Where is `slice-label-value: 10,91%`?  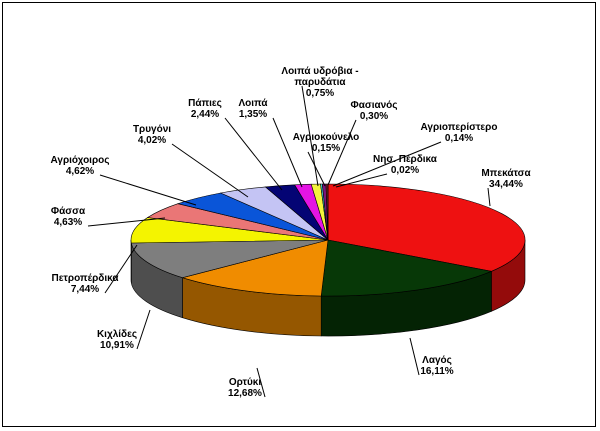 slice-label-value: 10,91% is located at coordinates (117, 345).